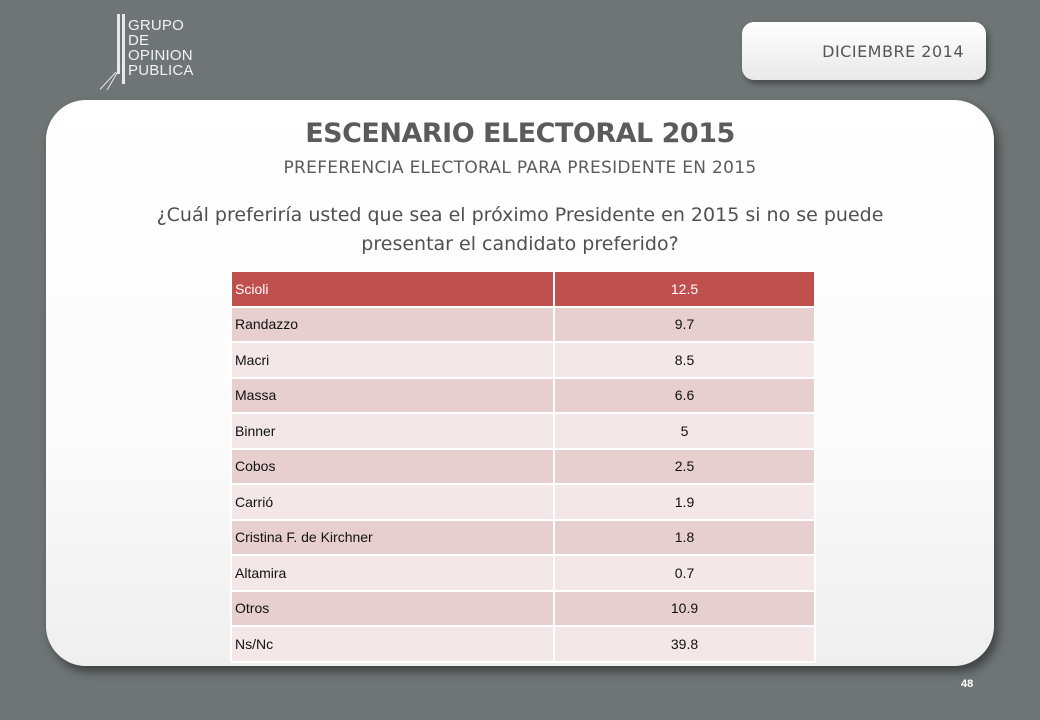 The width and height of the screenshot is (1040, 720). I want to click on table-row: Altamira 0.7, so click(523, 573).